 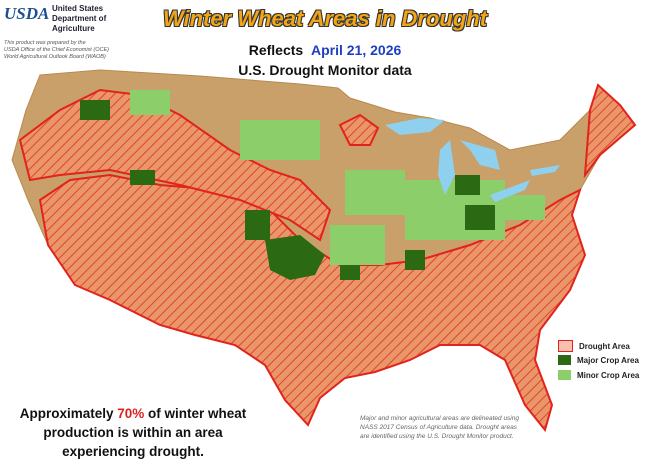 I want to click on source: U.S. Drought Monitor data, so click(x=325, y=70).